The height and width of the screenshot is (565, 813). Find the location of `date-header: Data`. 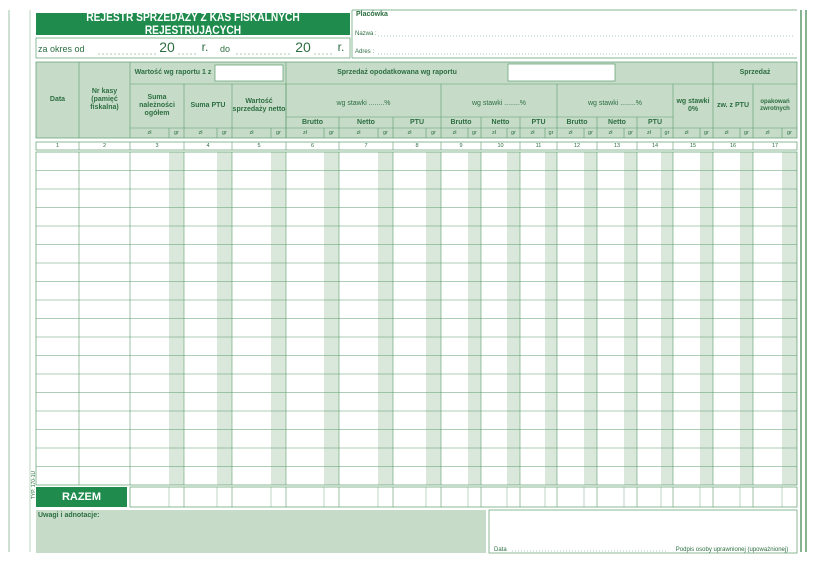

date-header: Data is located at coordinates (57, 100).